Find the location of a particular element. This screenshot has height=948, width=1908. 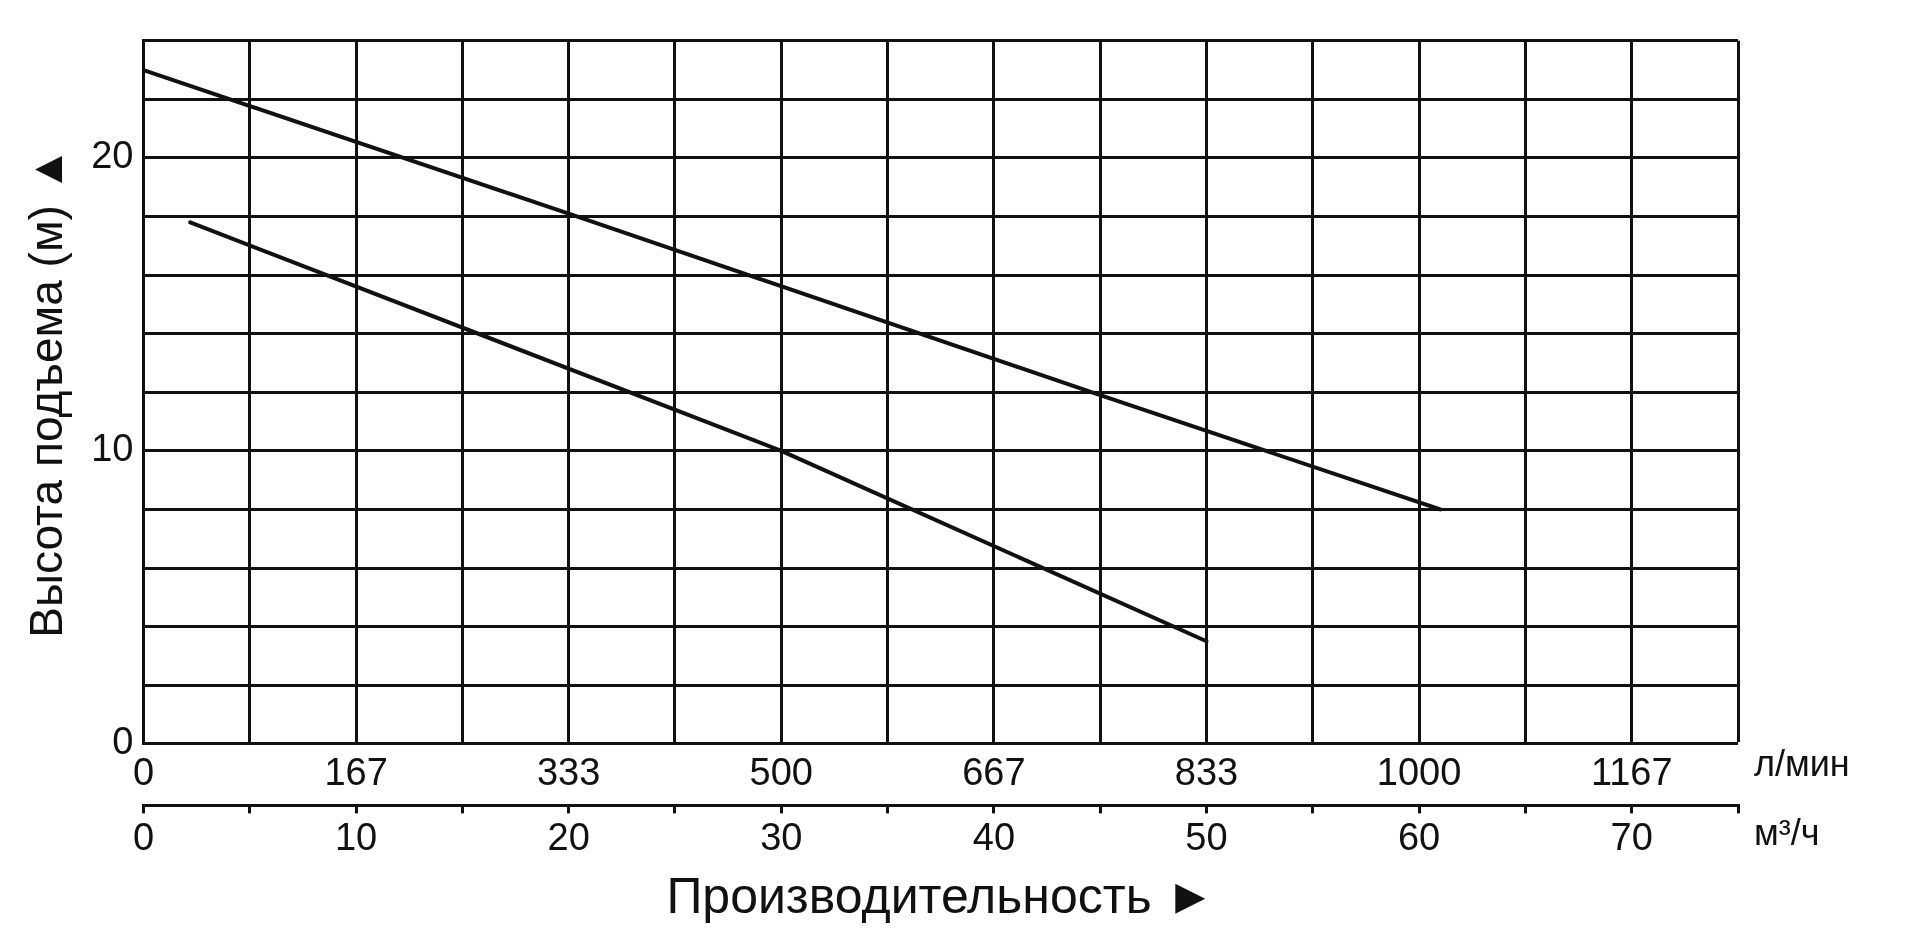

x-tick-label: 20 is located at coordinates (568, 836).